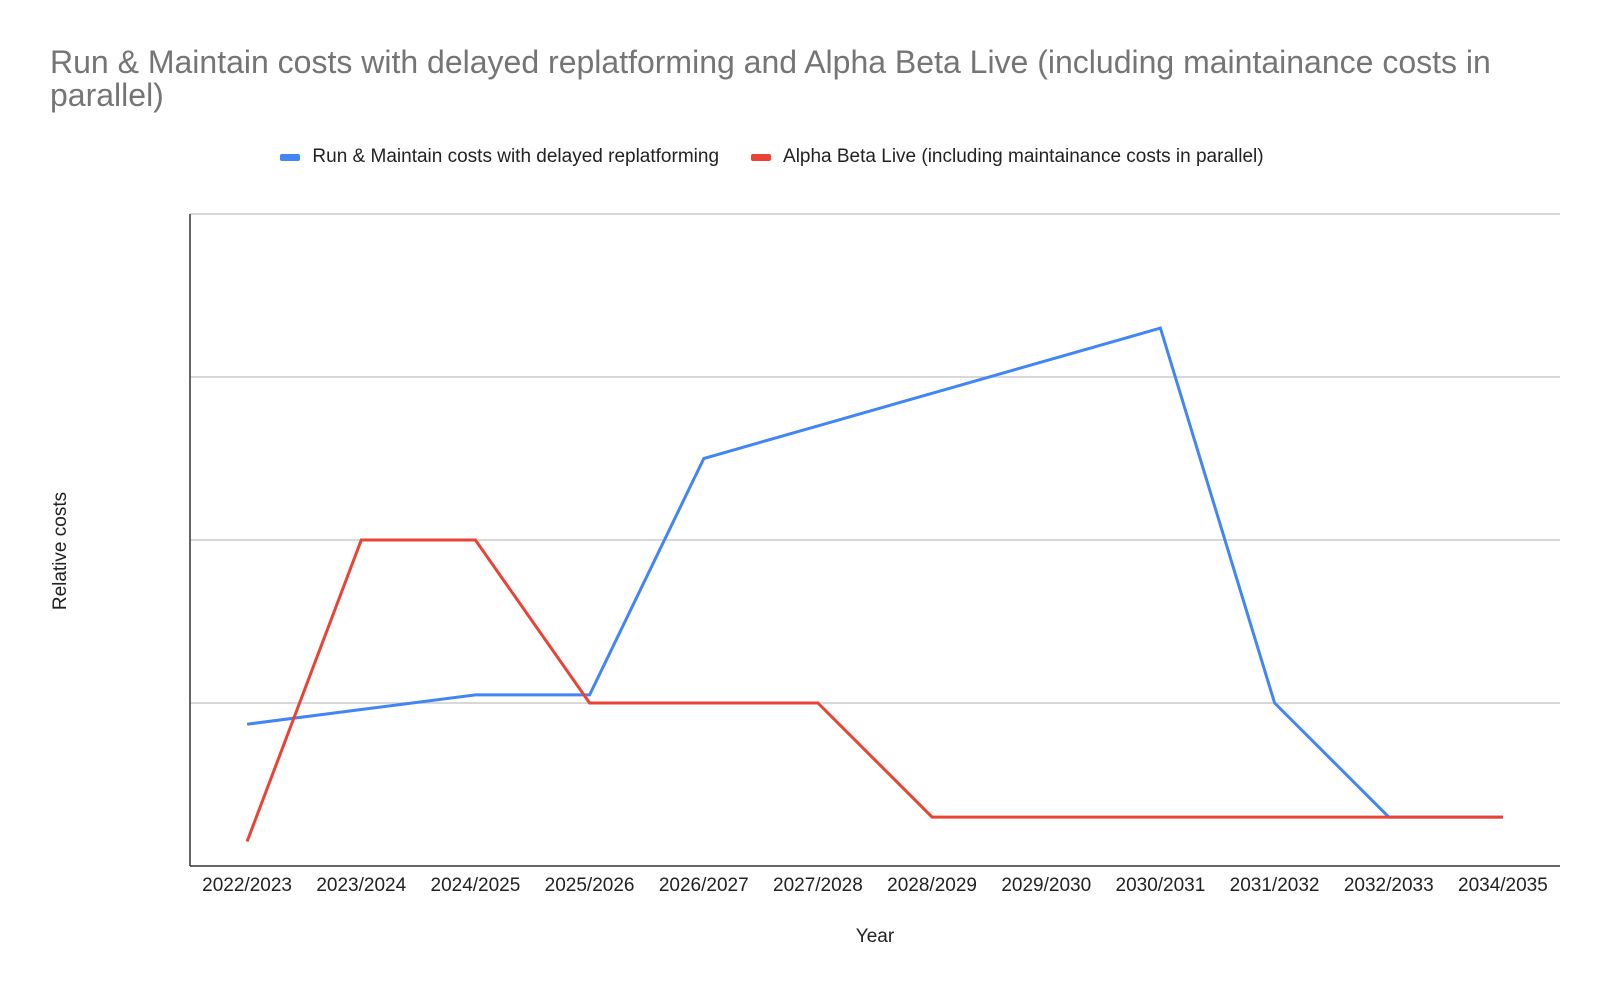 Image resolution: width=1600 pixels, height=991 pixels. What do you see at coordinates (818, 885) in the screenshot?
I see `x-tick-label: 2027/2028` at bounding box center [818, 885].